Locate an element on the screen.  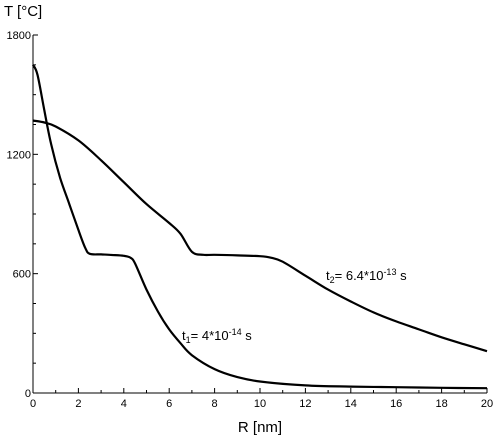
x-tick-label: 20 is located at coordinates (487, 404).